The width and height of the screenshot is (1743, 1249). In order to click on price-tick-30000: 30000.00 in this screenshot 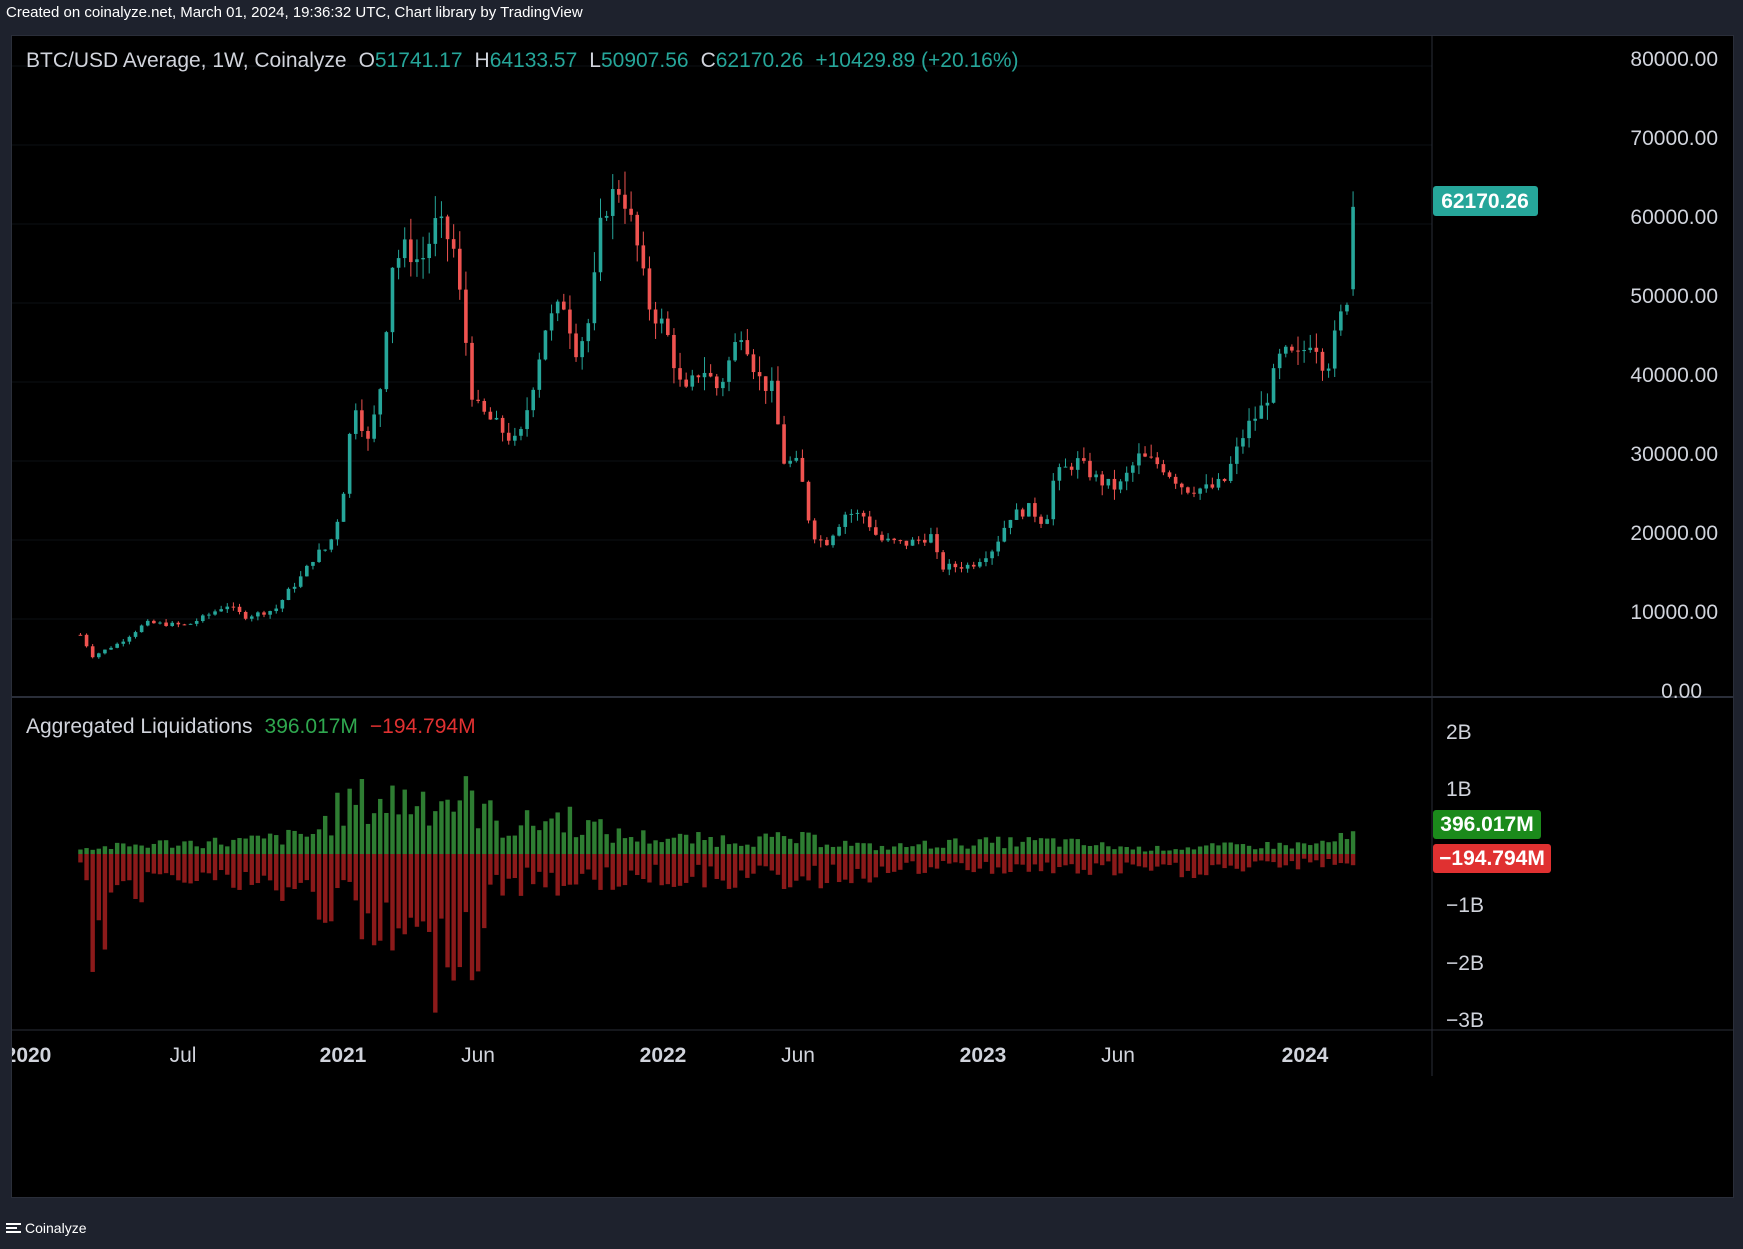, I will do `click(1674, 454)`.